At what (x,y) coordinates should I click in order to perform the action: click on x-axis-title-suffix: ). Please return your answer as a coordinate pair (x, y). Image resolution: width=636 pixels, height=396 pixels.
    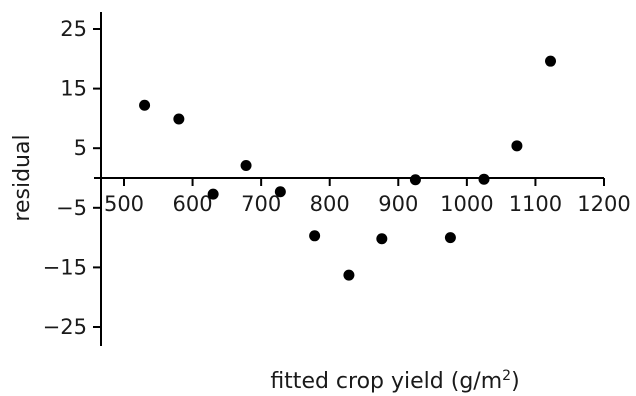
    Looking at the image, I should click on (515, 381).